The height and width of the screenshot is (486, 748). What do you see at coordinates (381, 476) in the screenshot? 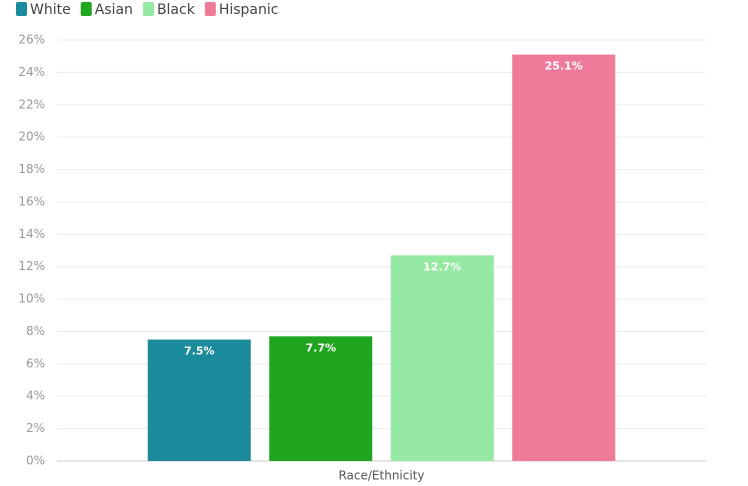
I see `x-axis-label: Race/Ethnicity` at bounding box center [381, 476].